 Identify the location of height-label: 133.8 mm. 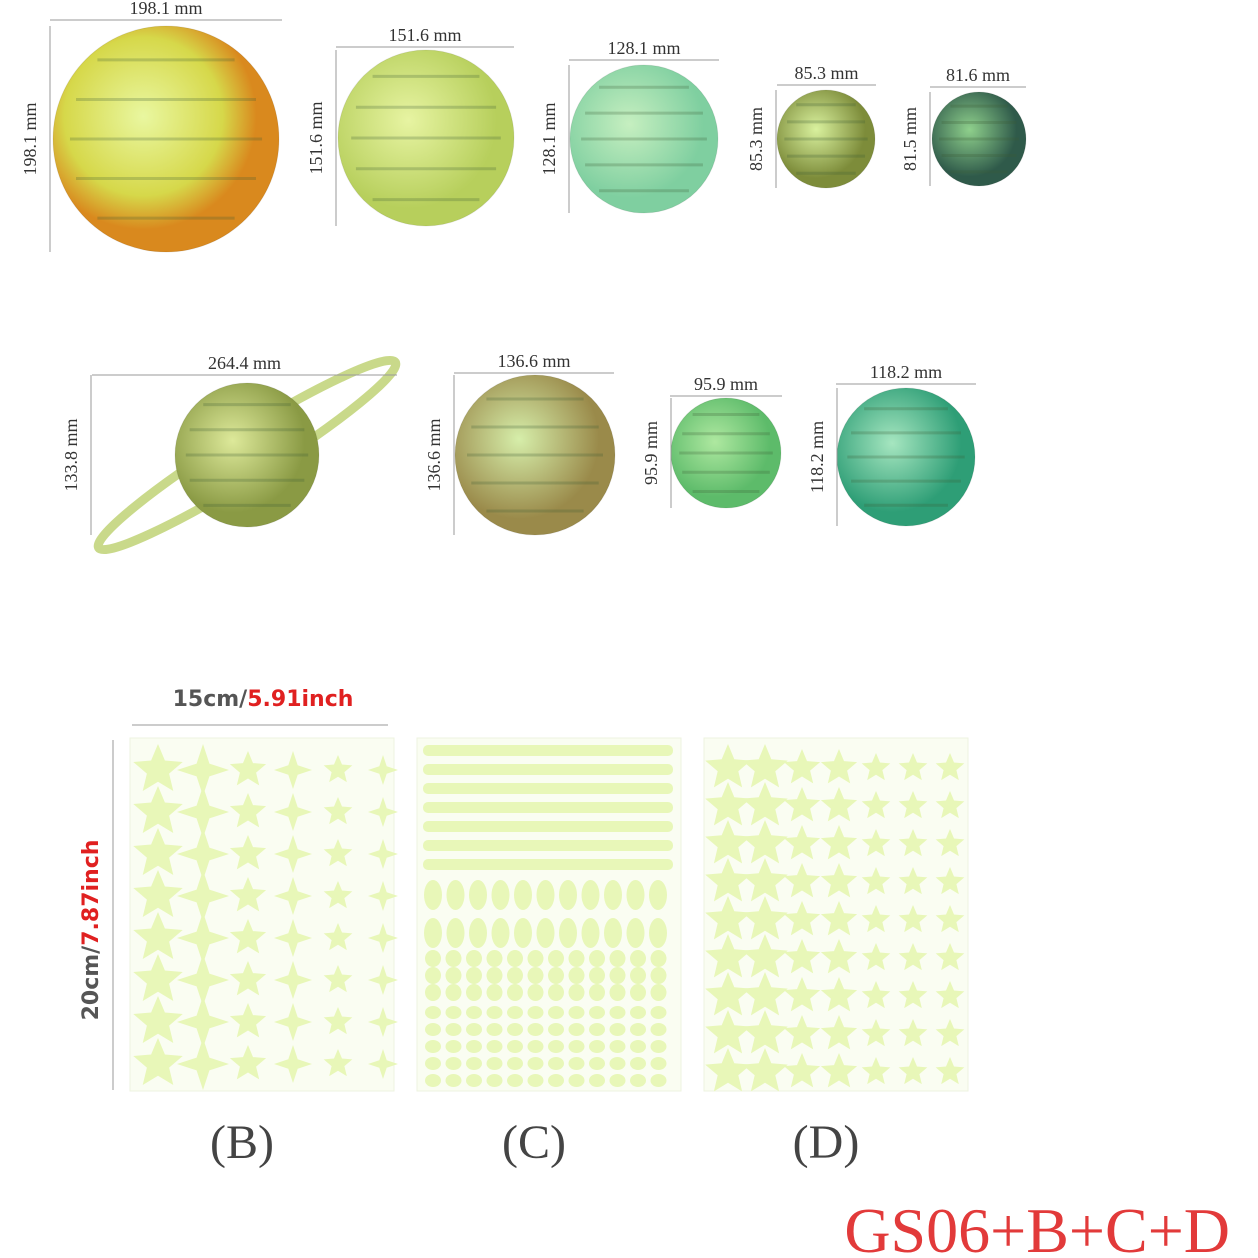
(71, 454).